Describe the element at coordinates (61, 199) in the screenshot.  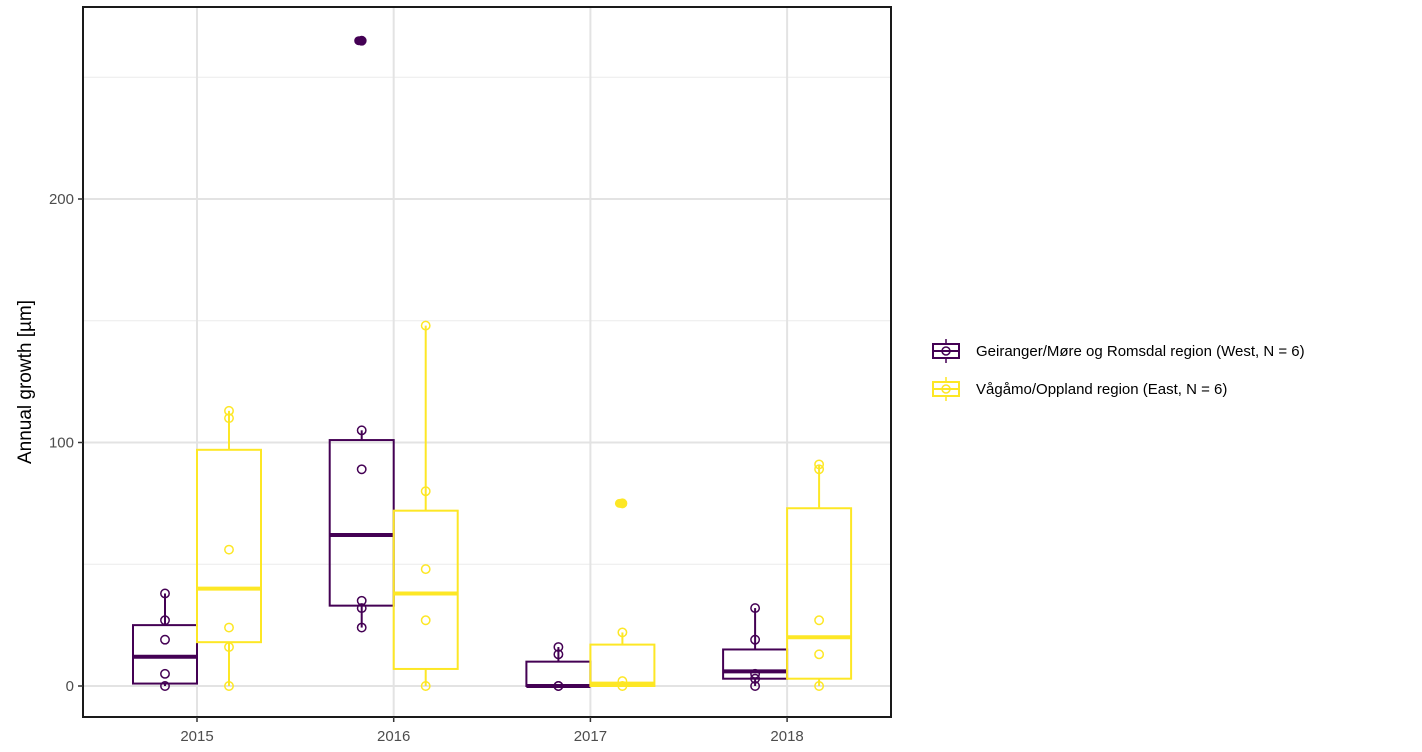
I see `y-tick-label: 200` at that location.